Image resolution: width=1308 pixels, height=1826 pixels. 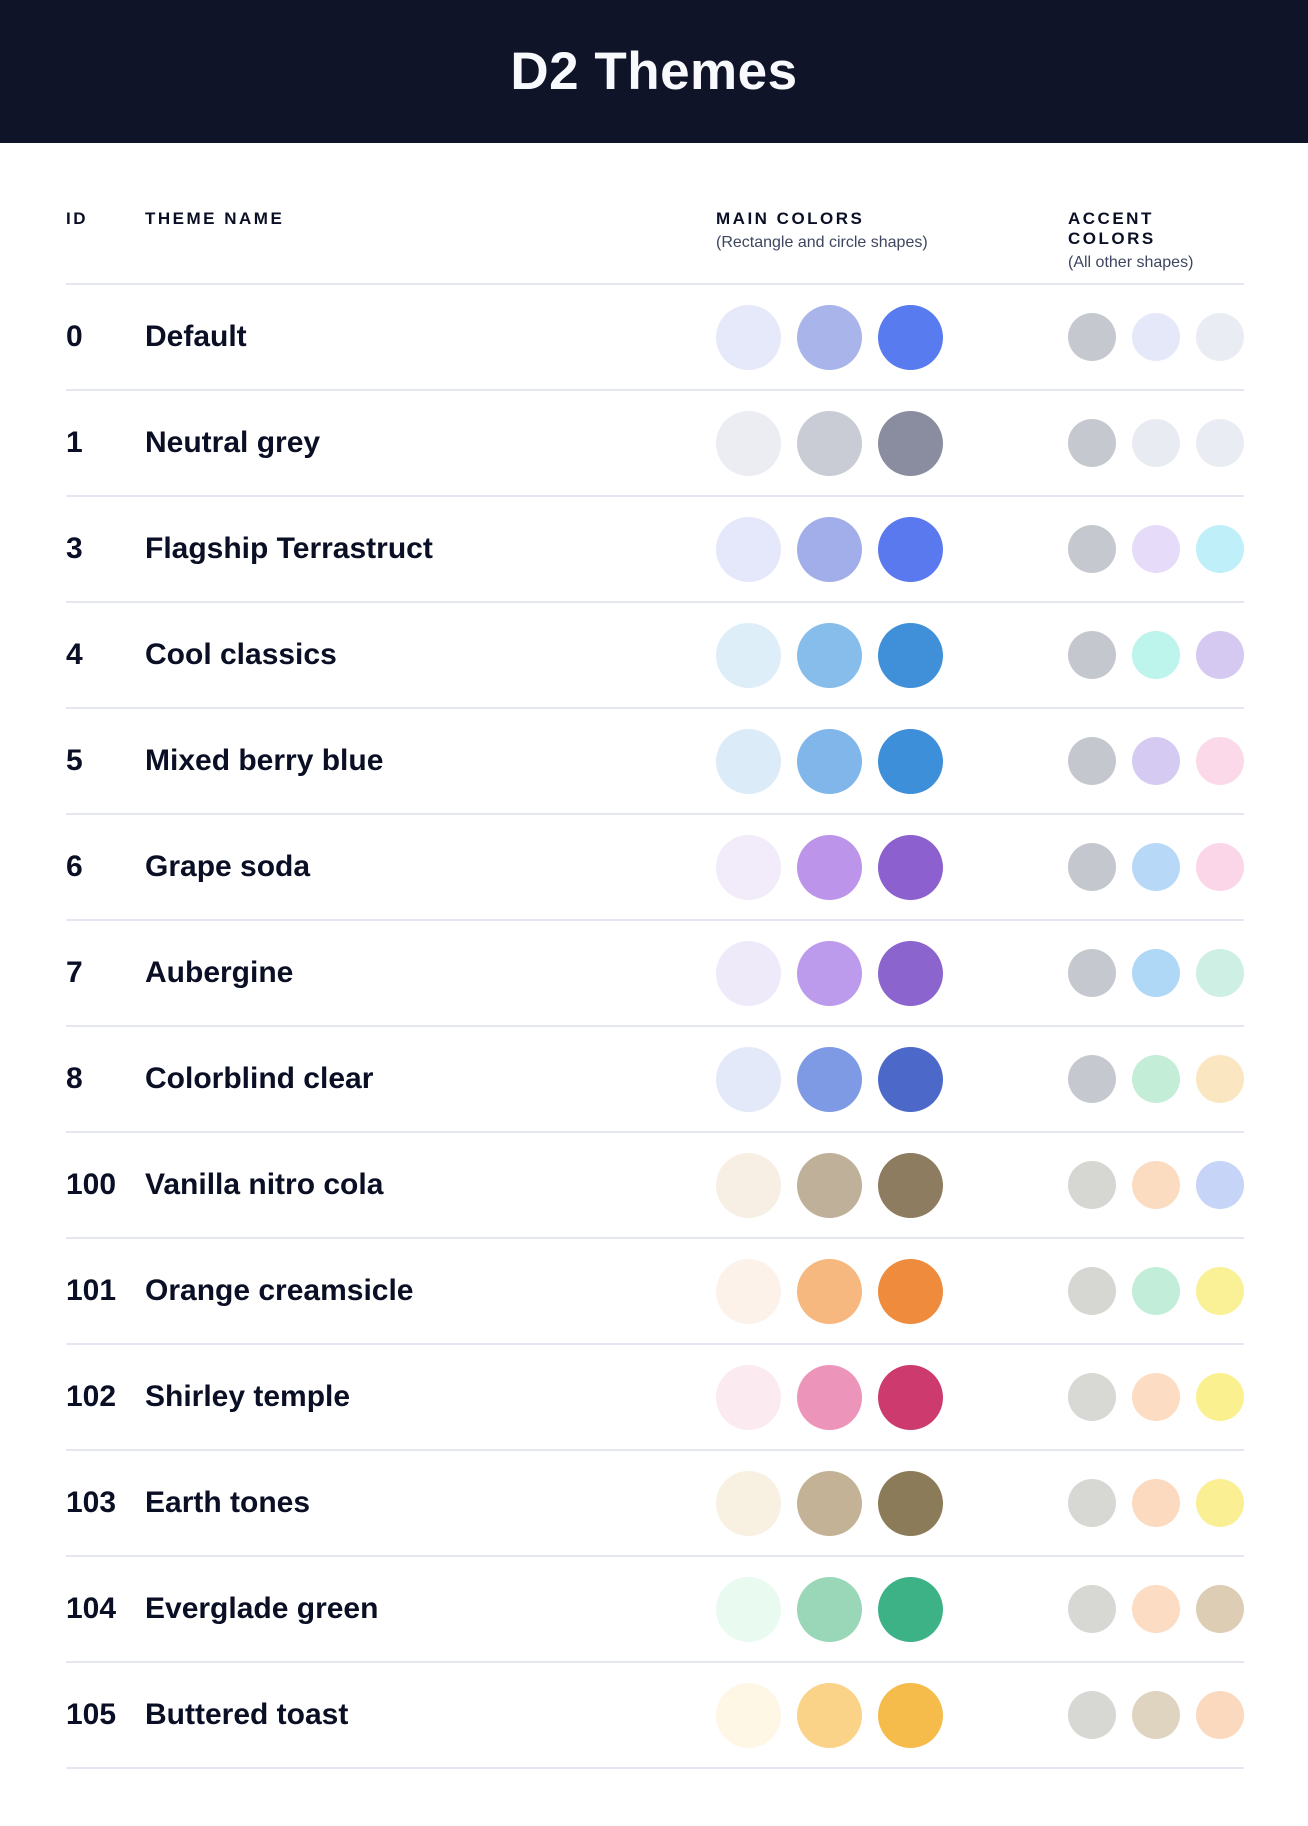 What do you see at coordinates (655, 550) in the screenshot?
I see `theme-row-3: 3 Flagship Terrastruct` at bounding box center [655, 550].